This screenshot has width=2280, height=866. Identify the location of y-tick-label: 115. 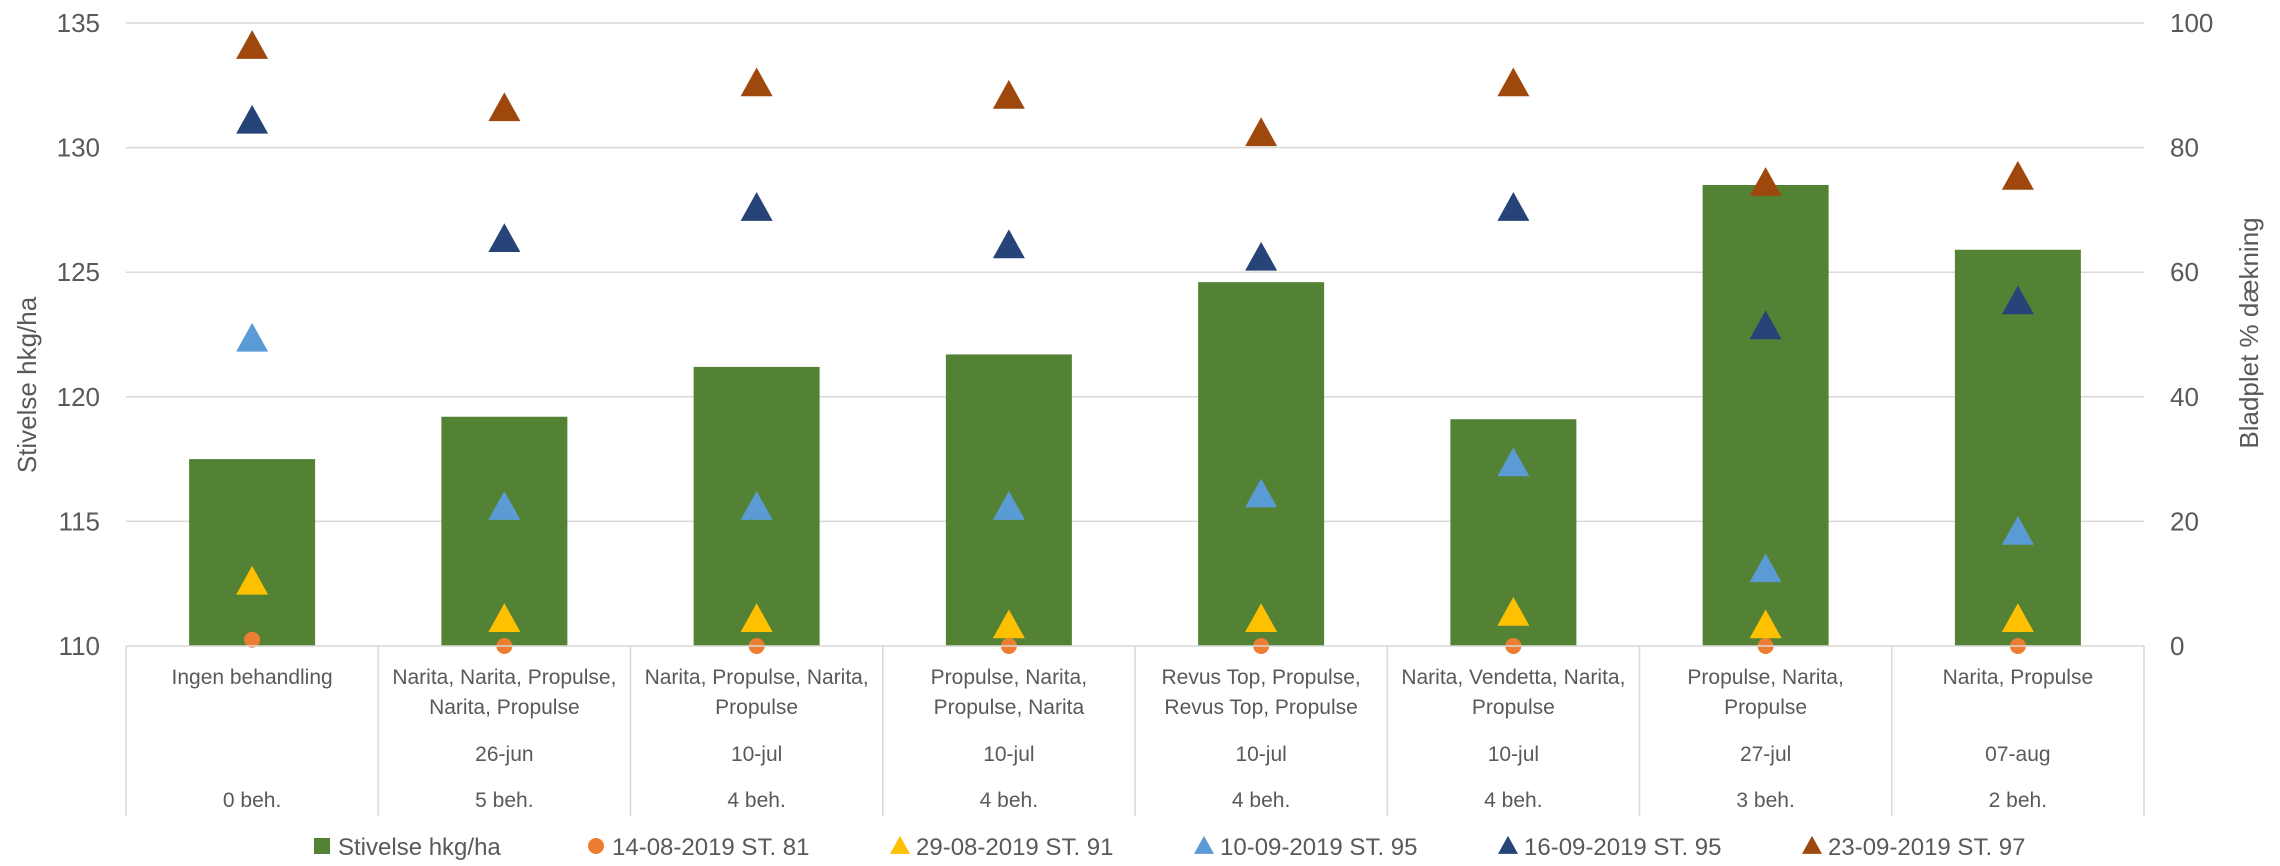
(79, 521).